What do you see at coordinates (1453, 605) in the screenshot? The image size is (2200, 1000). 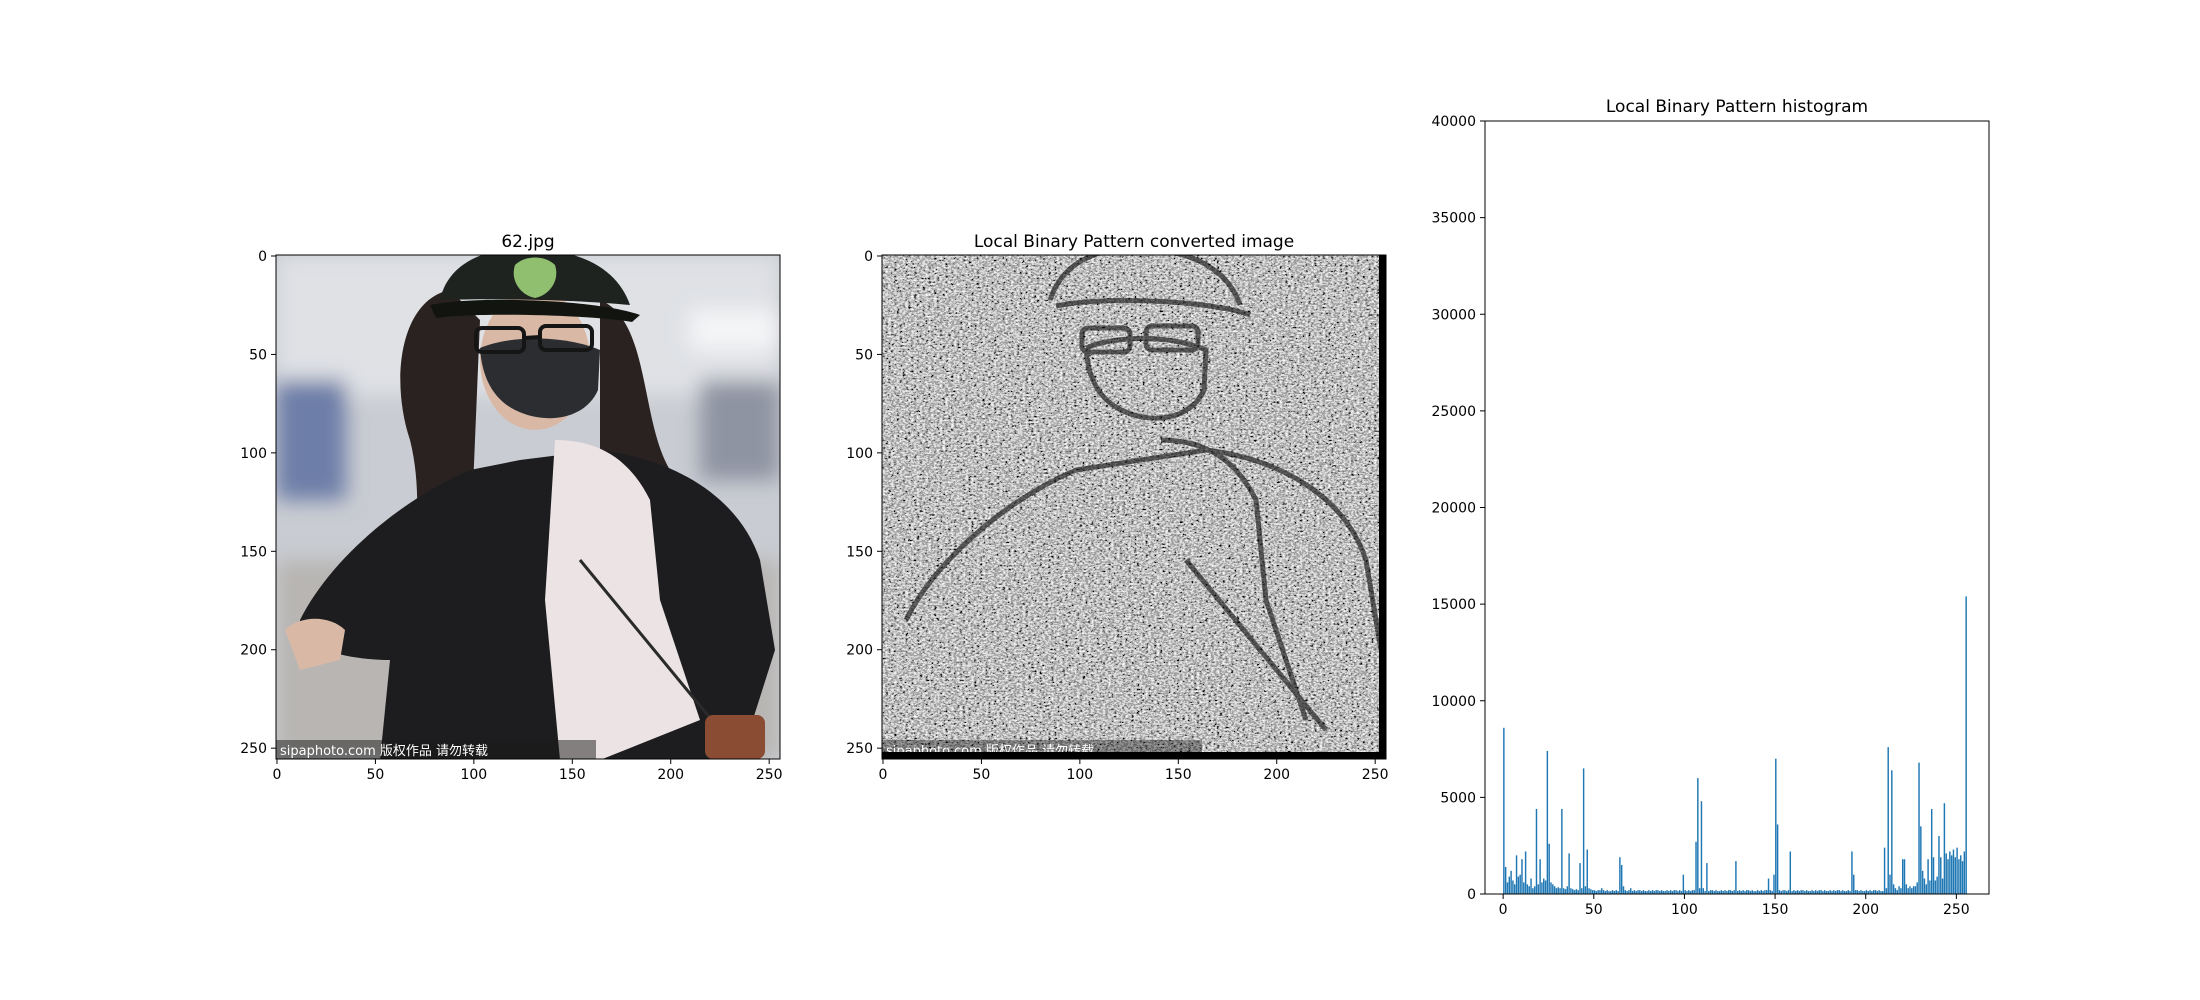 I see `histogram-ytick-label: 15000` at bounding box center [1453, 605].